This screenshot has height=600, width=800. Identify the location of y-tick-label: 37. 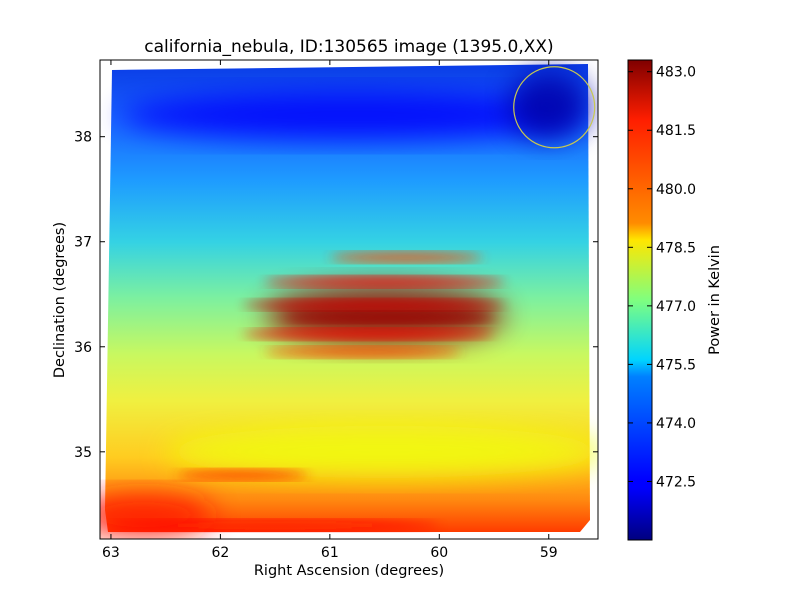
(83, 243).